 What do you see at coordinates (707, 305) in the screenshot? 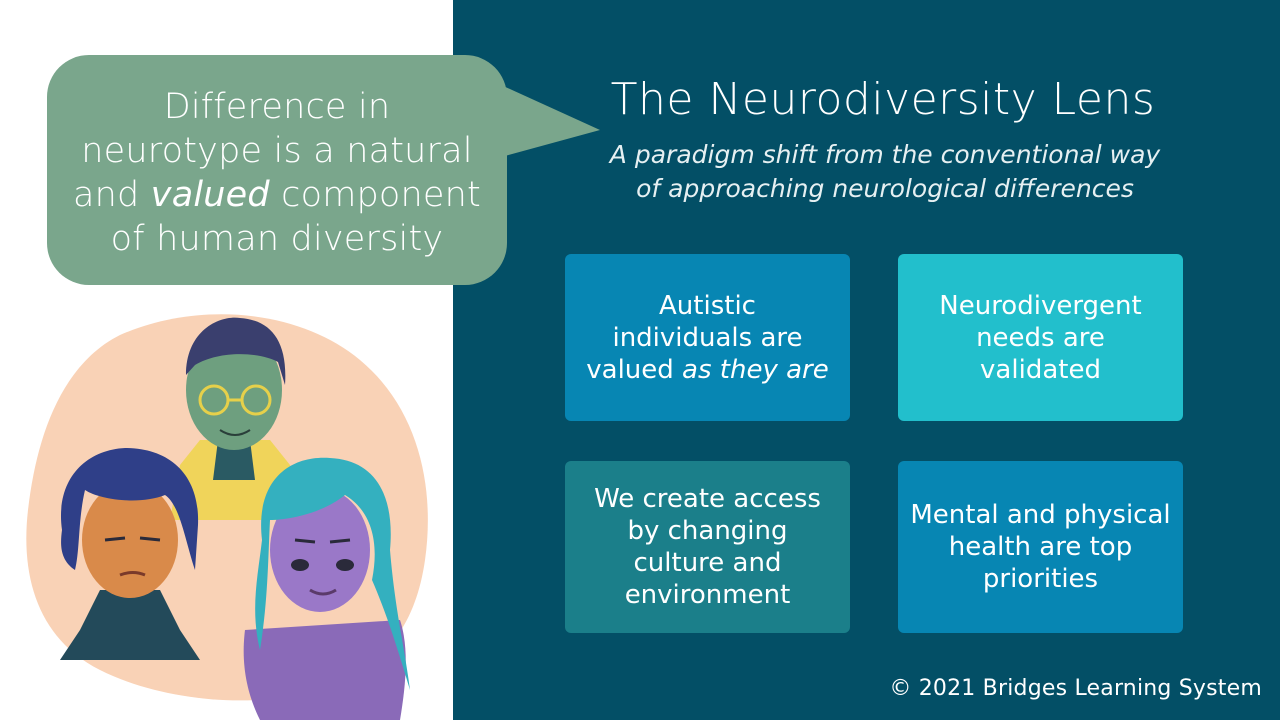
I see `card-1-line-1: Autistic` at bounding box center [707, 305].